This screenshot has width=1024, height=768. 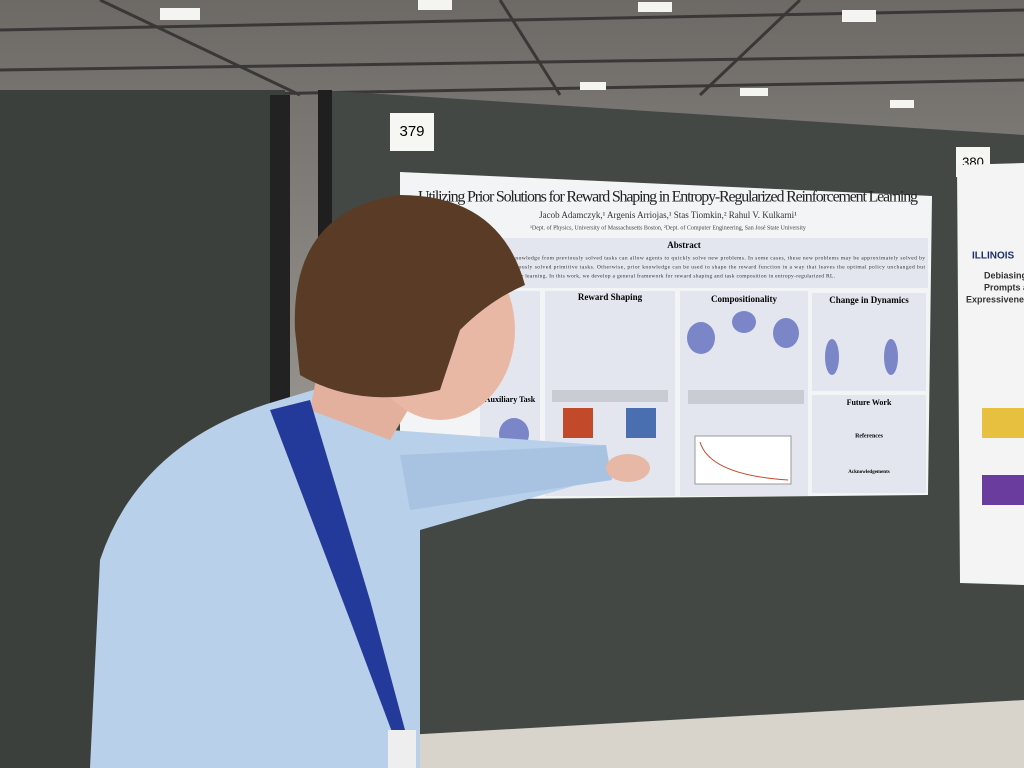 I want to click on section-heading: Compositionality, so click(x=744, y=299).